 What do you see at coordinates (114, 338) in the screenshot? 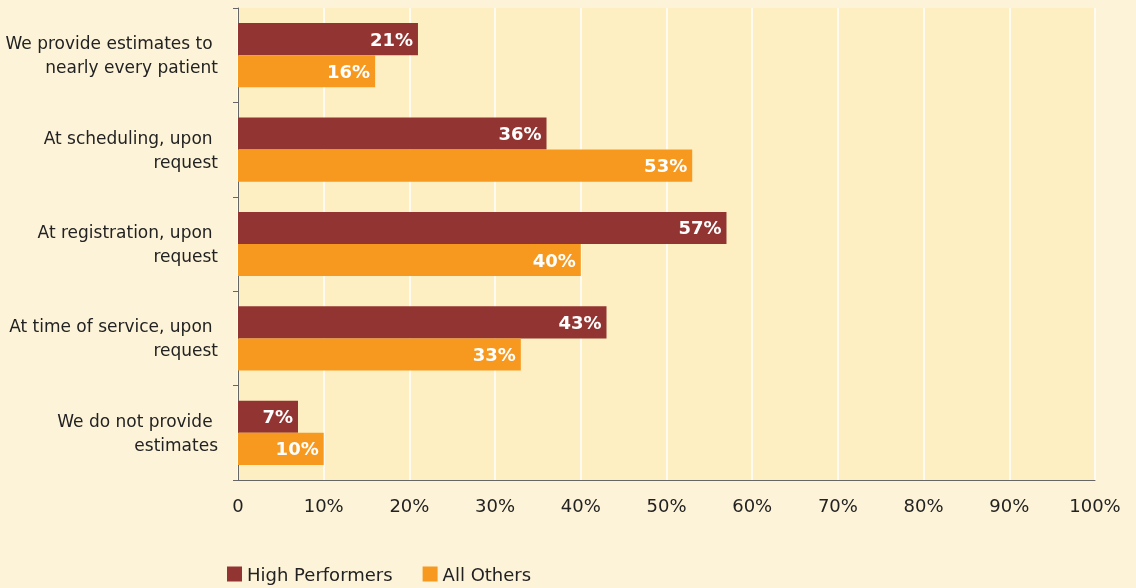
I see `y-tick-label: At time of service, upon request` at bounding box center [114, 338].